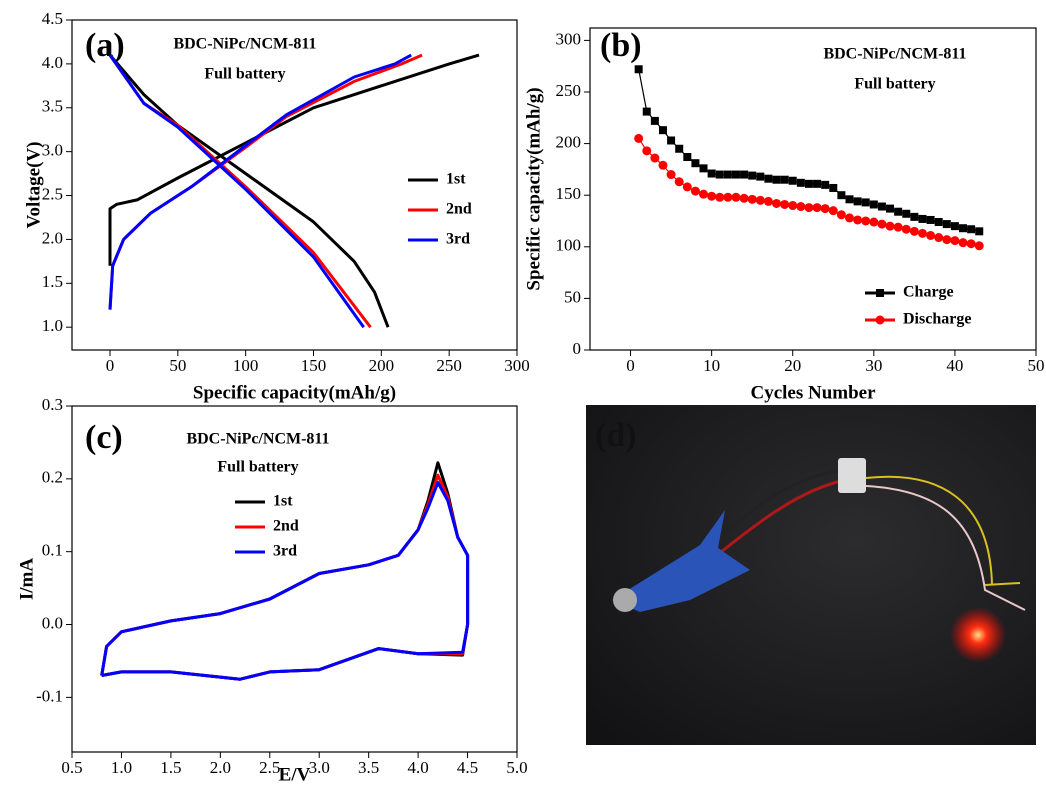 Image resolution: width=1046 pixels, height=789 pixels. What do you see at coordinates (449, 365) in the screenshot?
I see `x-tick-label: 250` at bounding box center [449, 365].